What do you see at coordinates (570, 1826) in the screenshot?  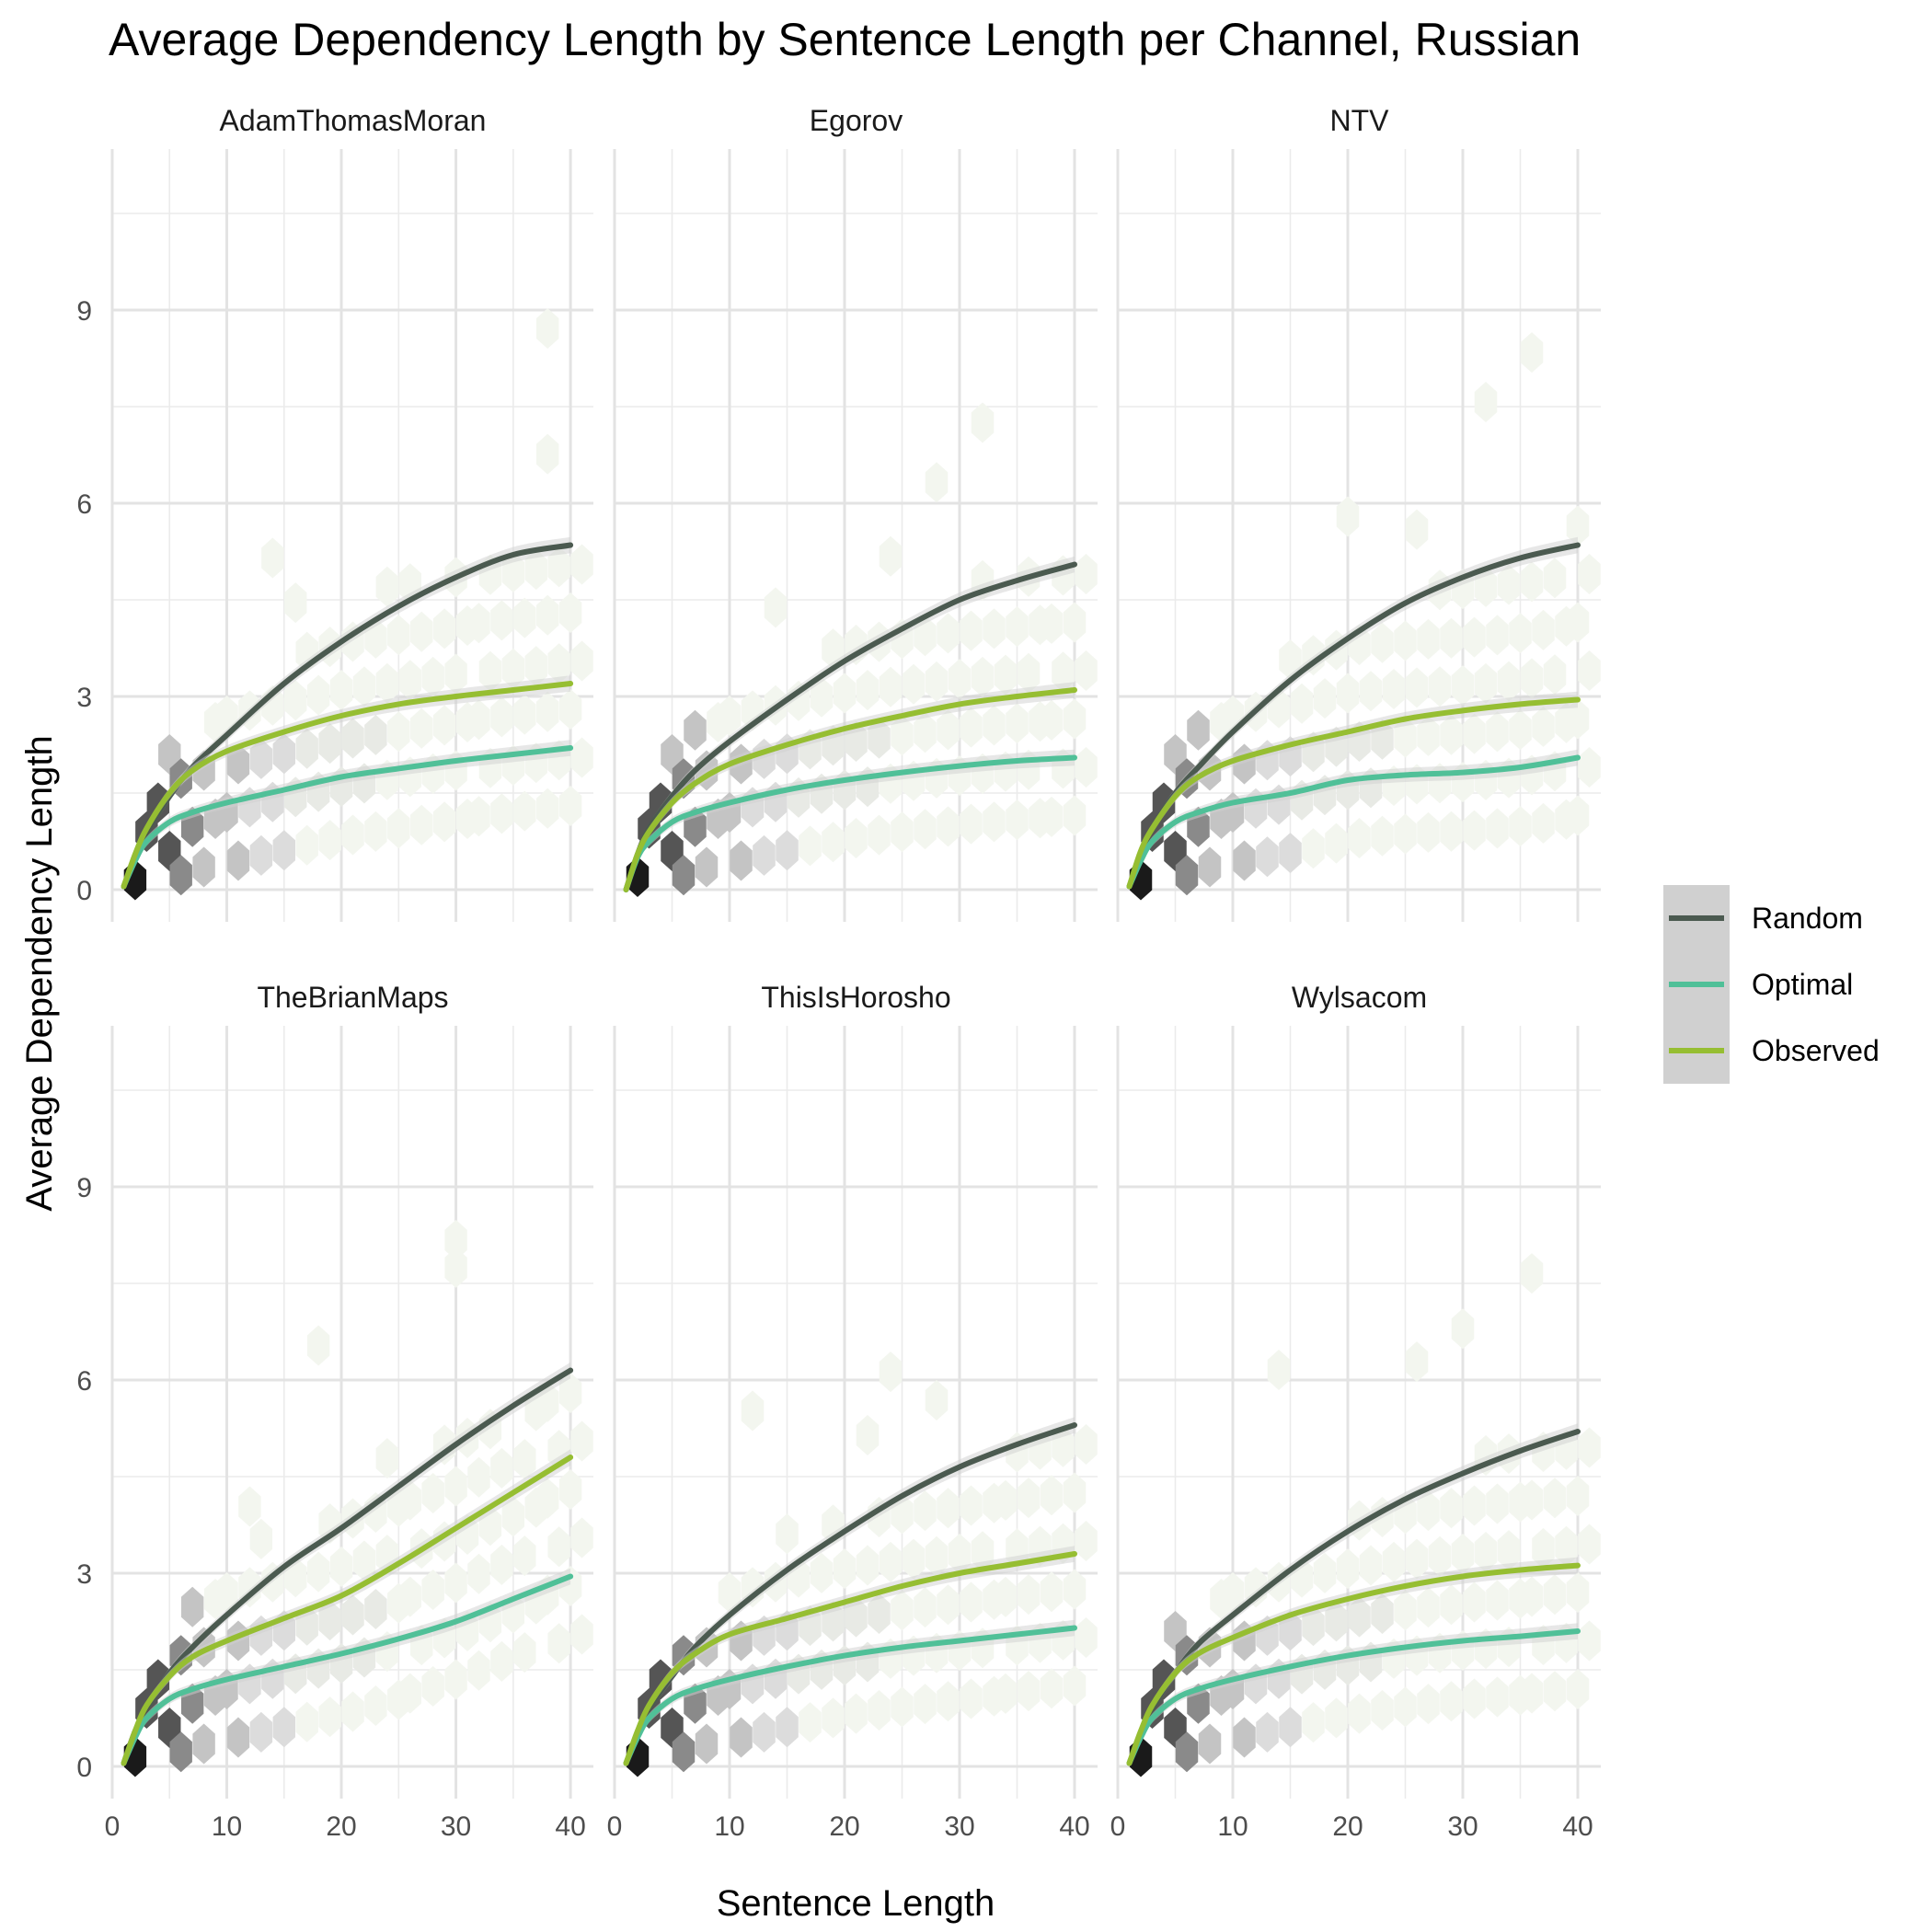 I see `x-tick-label: 40` at bounding box center [570, 1826].